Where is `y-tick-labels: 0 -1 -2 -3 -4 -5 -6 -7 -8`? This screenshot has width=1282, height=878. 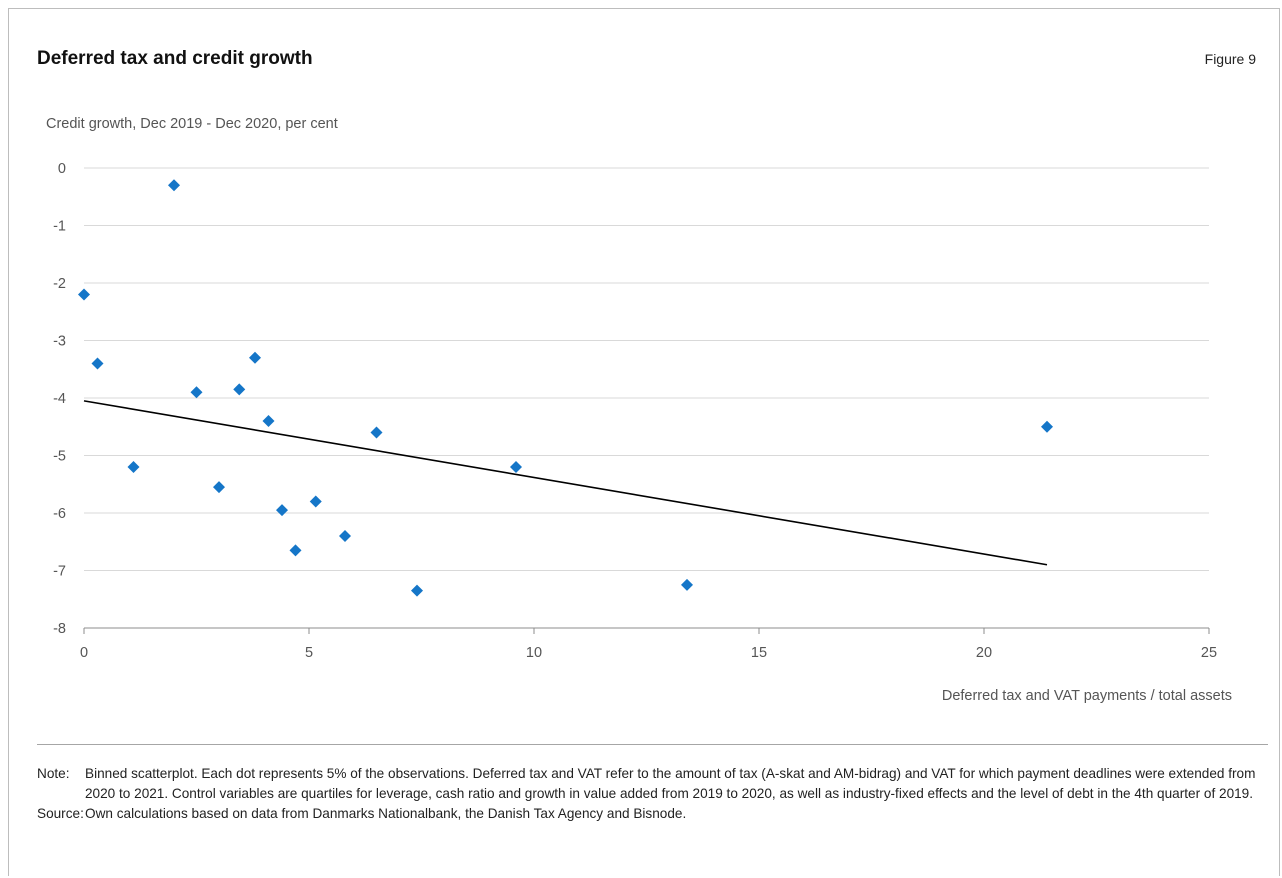 y-tick-labels: 0 -1 -2 -3 -4 -5 -6 -7 -8 is located at coordinates (59, 399).